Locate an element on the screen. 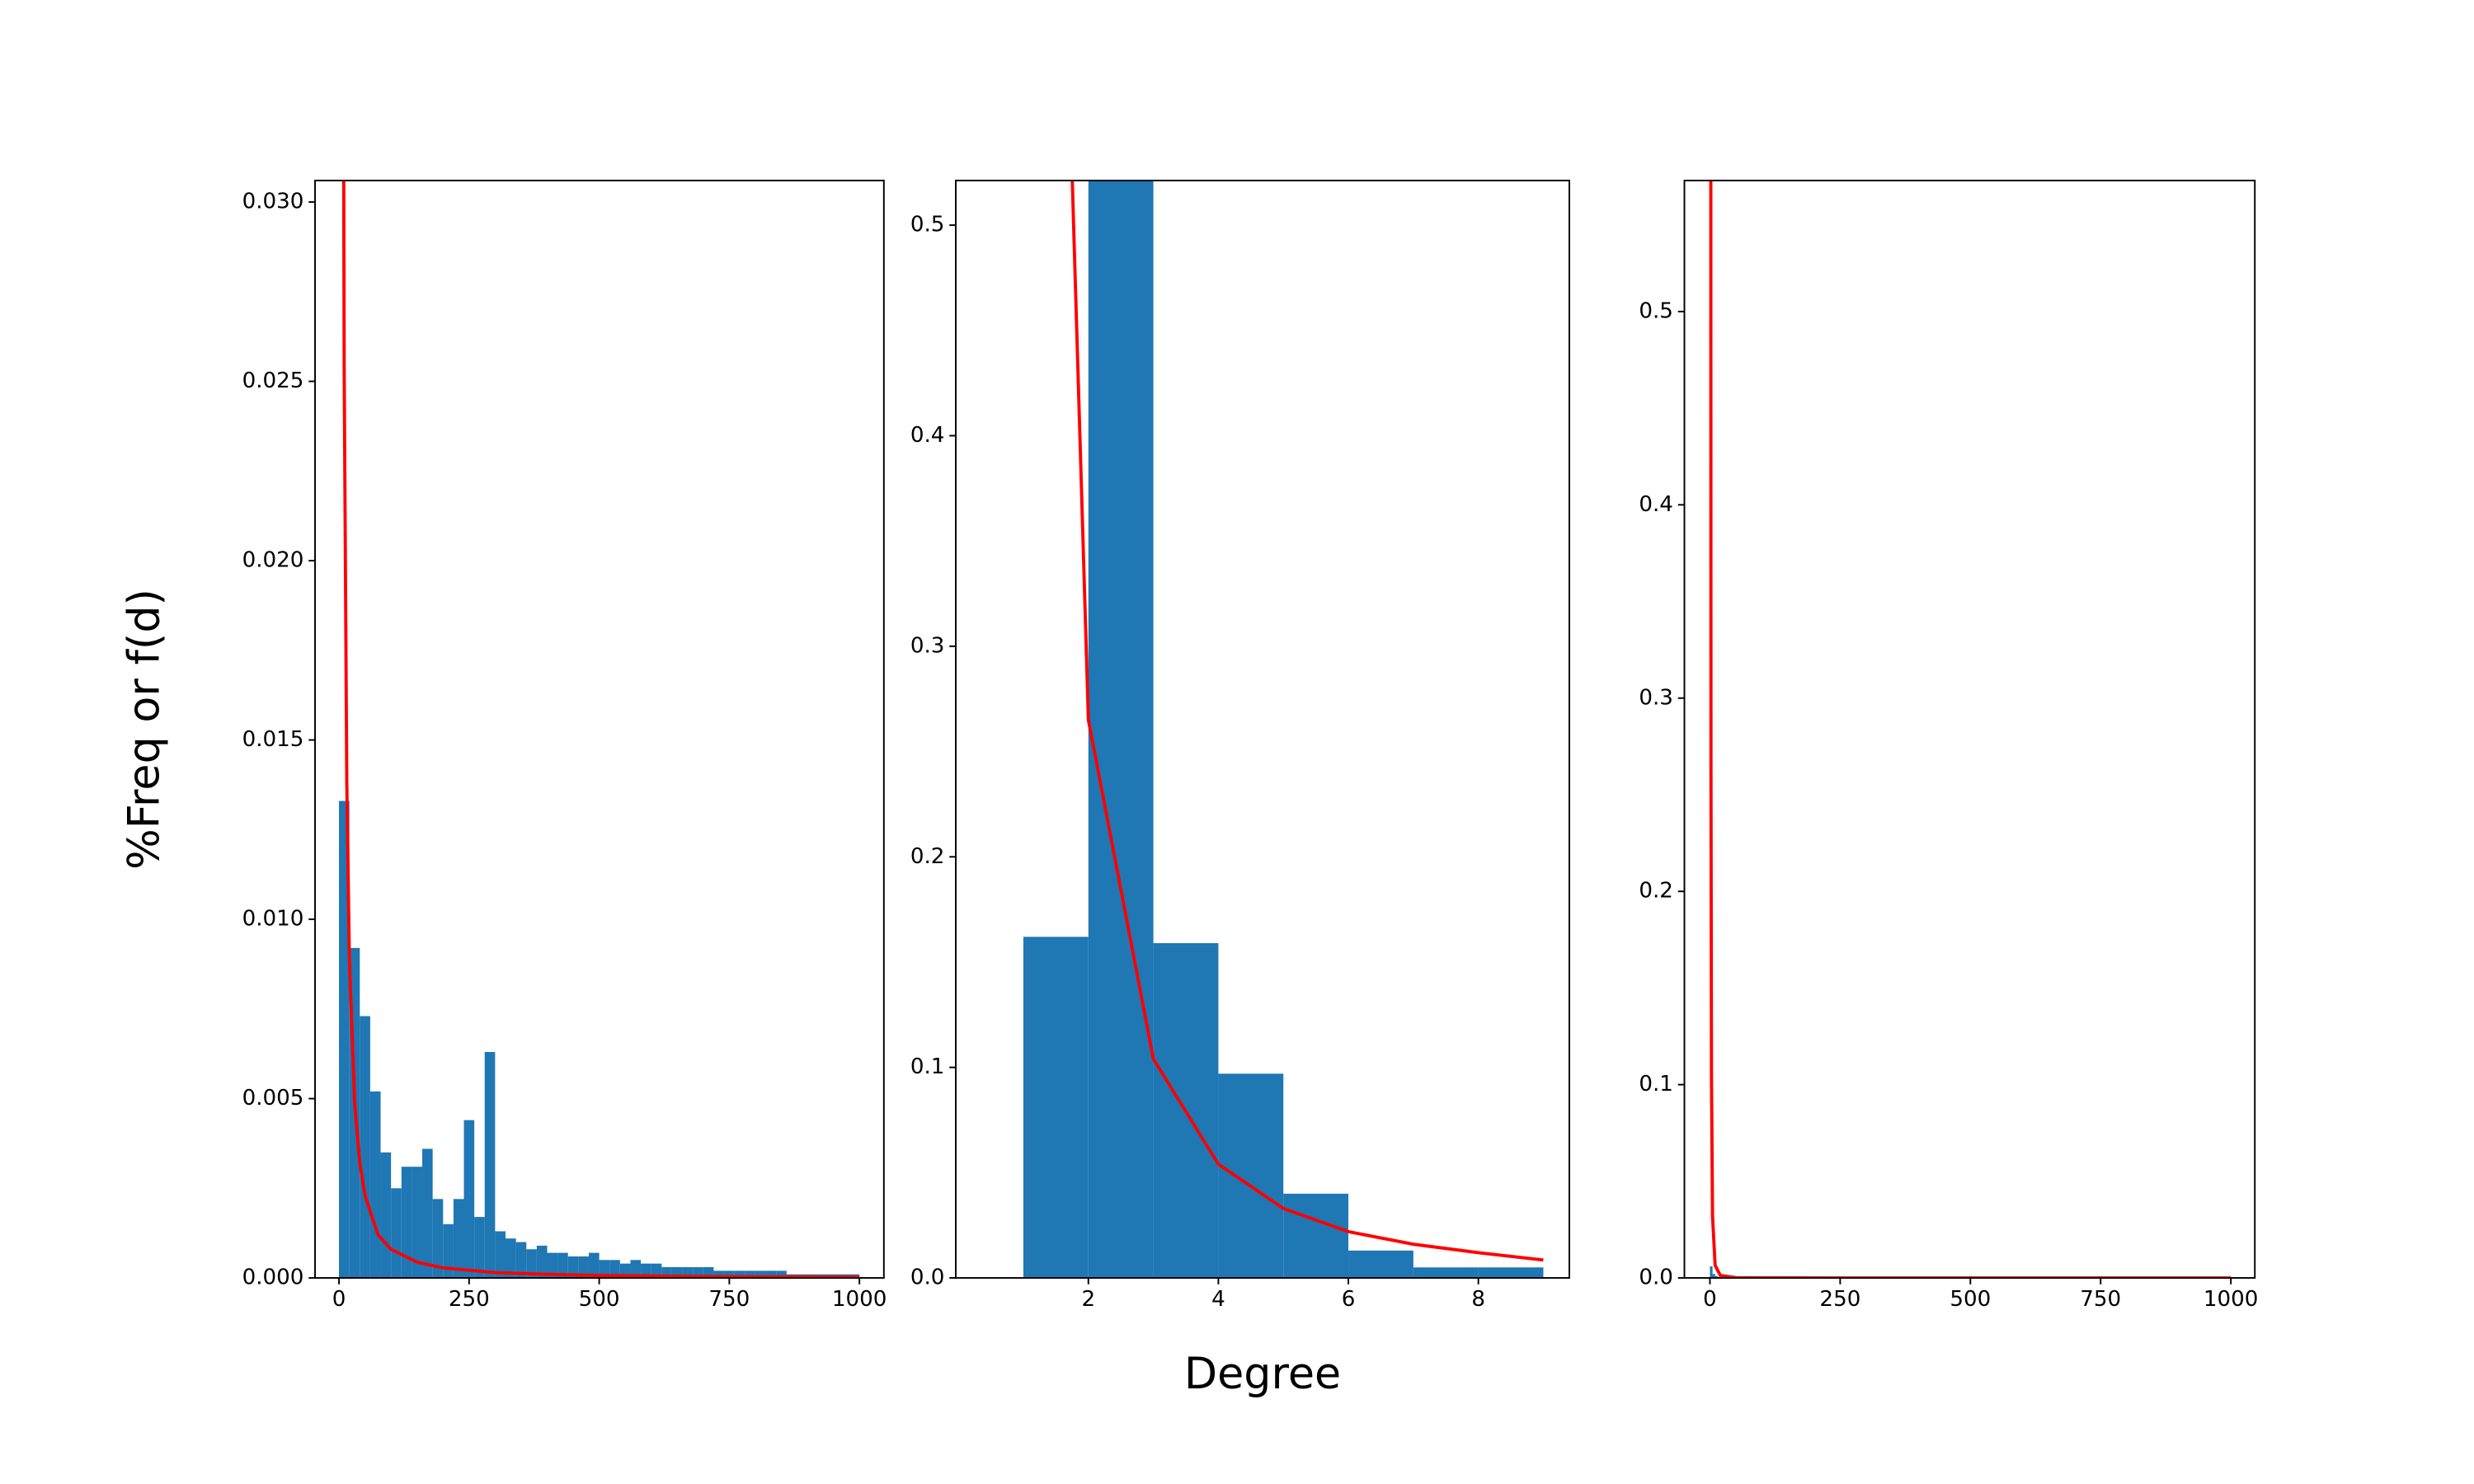 This screenshot has width=2474, height=1484. y-tick-label: 0.030 is located at coordinates (273, 202).